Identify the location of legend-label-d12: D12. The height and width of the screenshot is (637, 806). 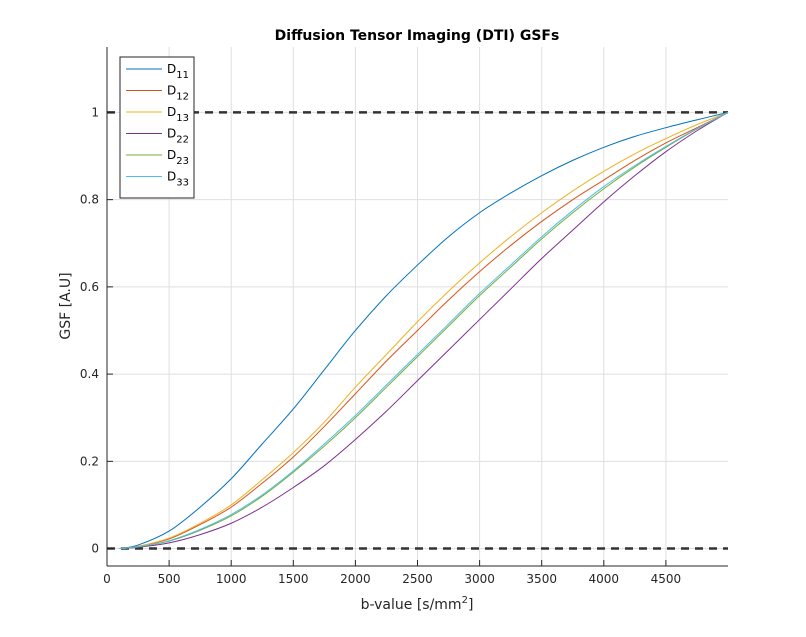
(178, 93).